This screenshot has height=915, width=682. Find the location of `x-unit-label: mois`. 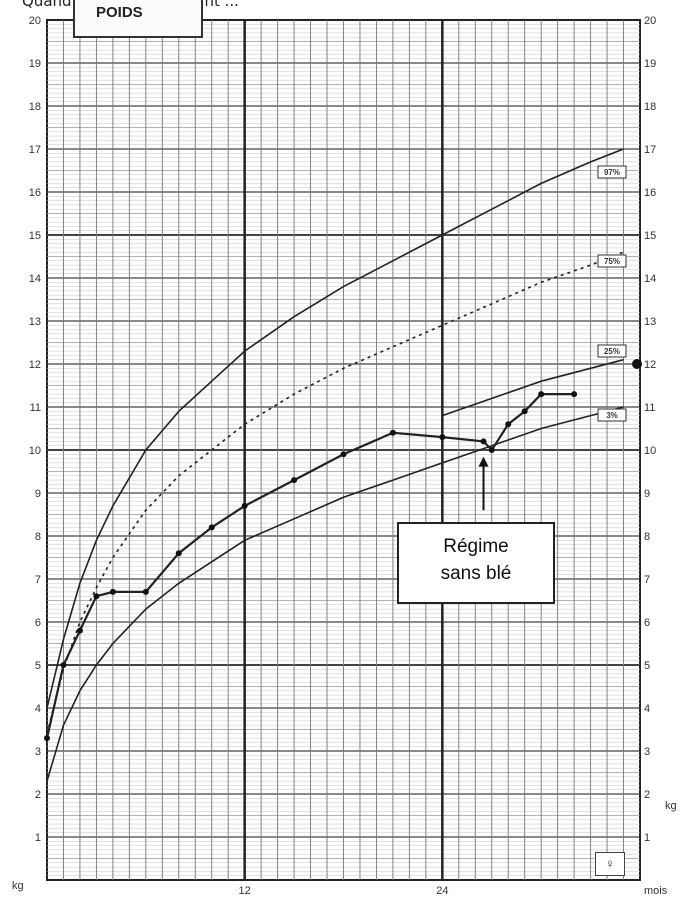

x-unit-label: mois is located at coordinates (656, 891).